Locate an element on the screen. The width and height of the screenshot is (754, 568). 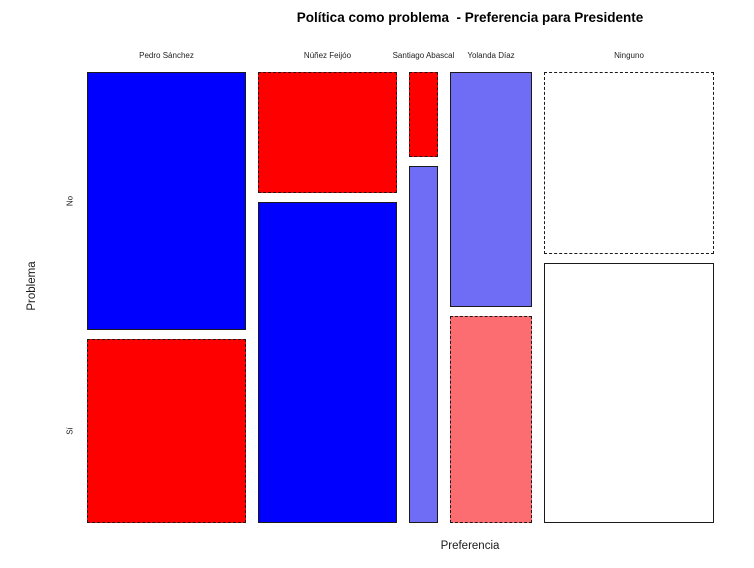
y-tick-label-sí: Sí is located at coordinates (70, 431).